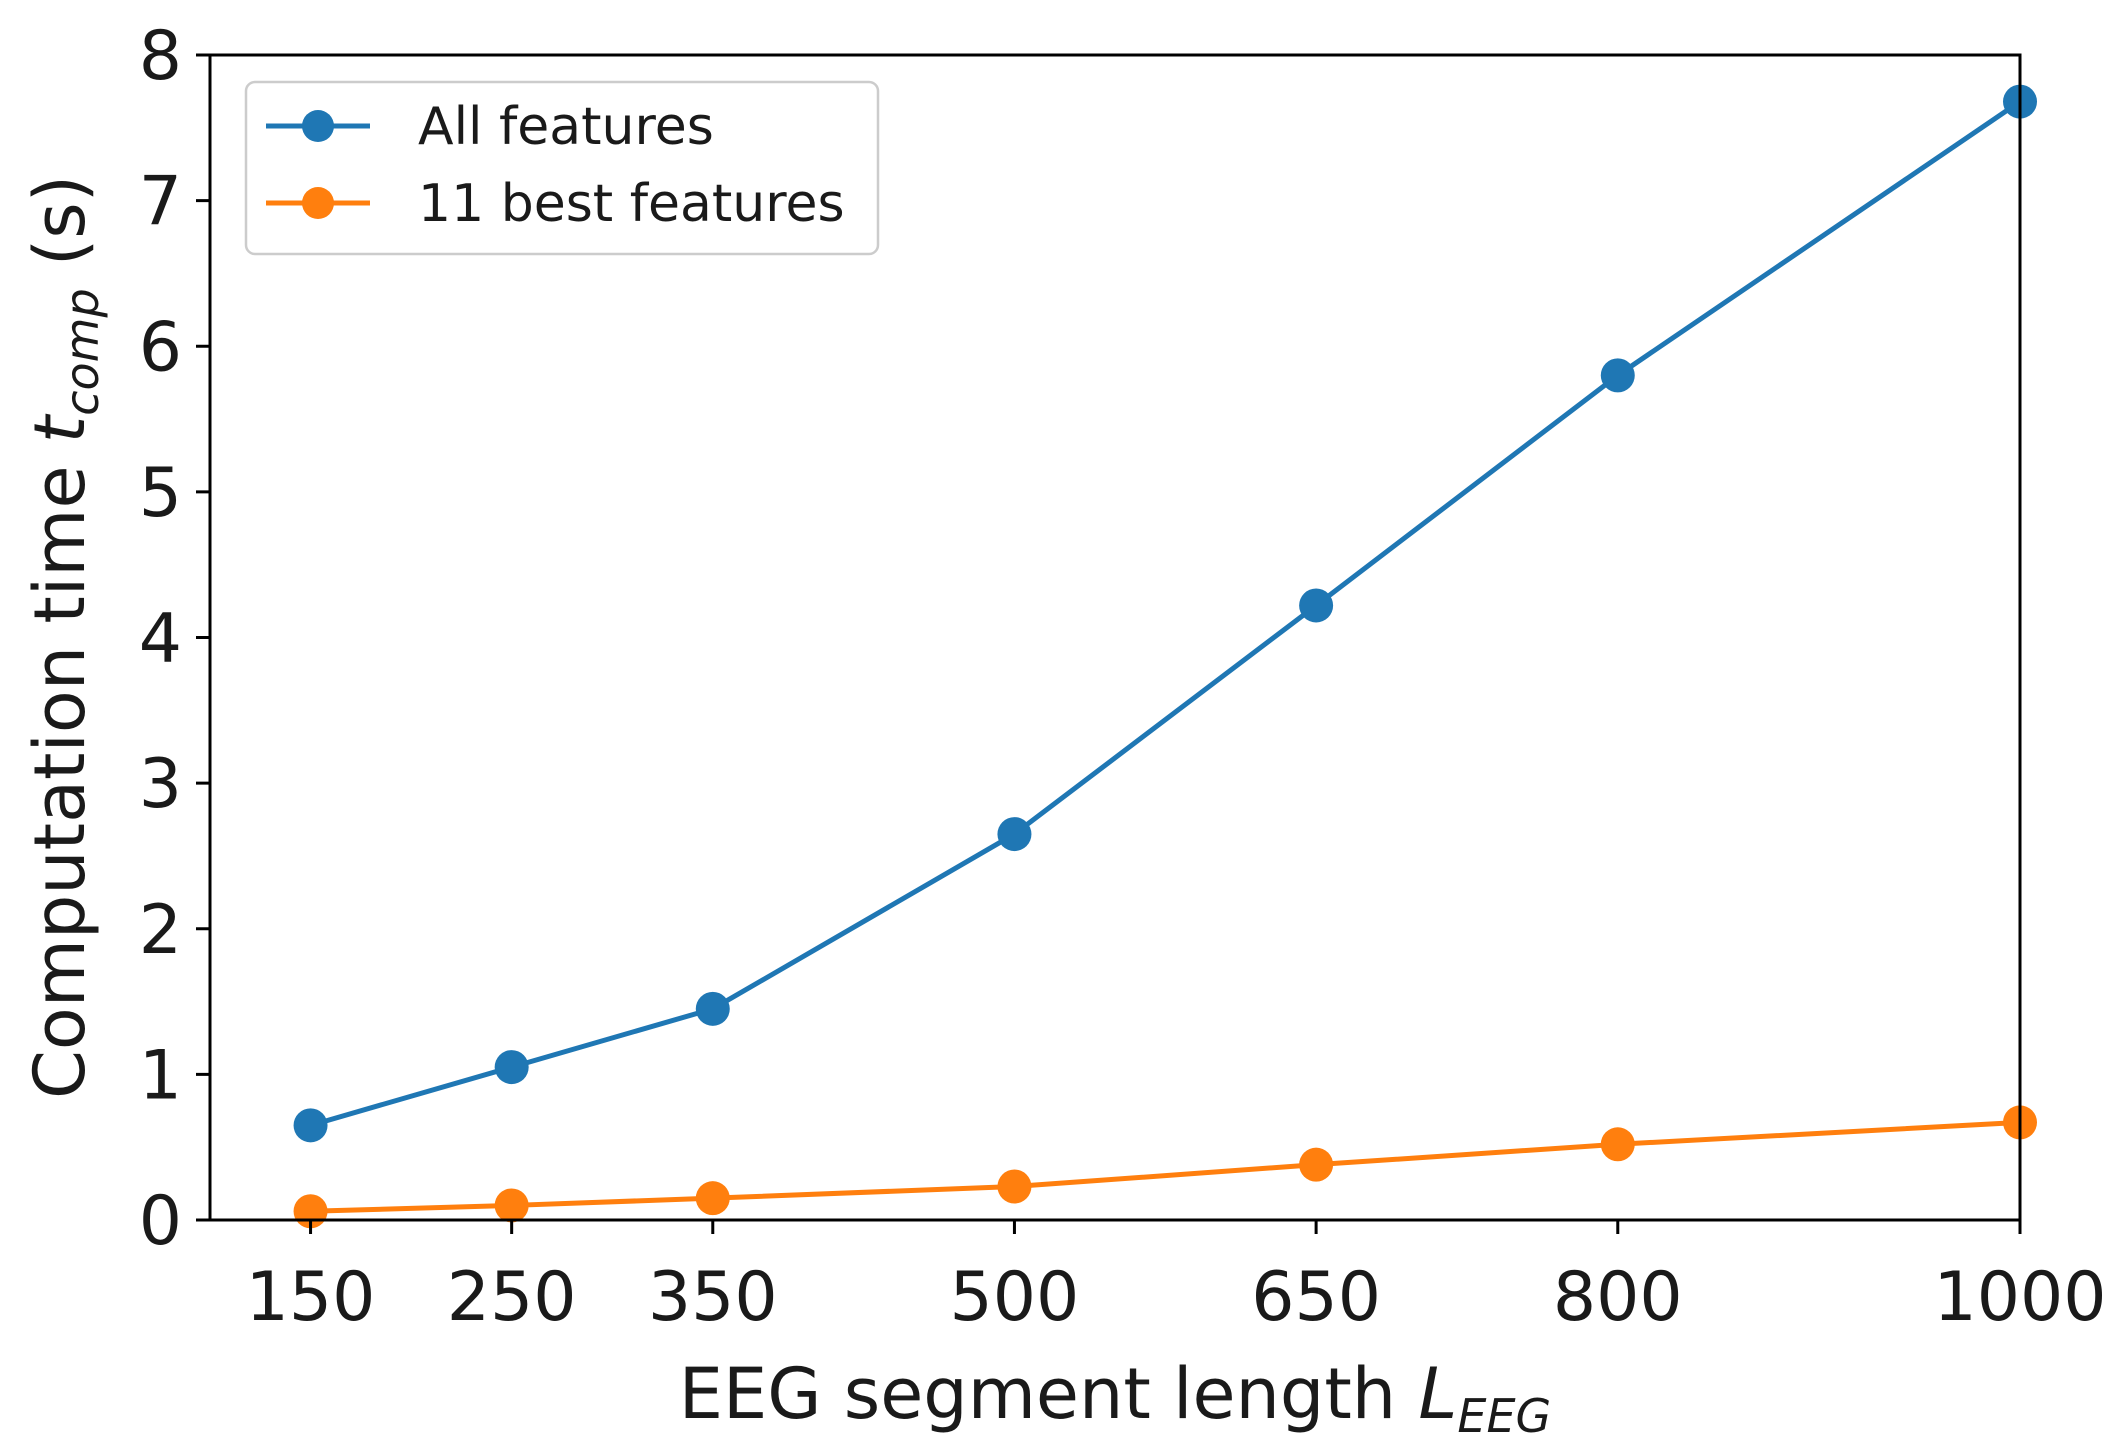 Image resolution: width=2124 pixels, height=1447 pixels. What do you see at coordinates (713, 1297) in the screenshot?
I see `x-tick-label: 350` at bounding box center [713, 1297].